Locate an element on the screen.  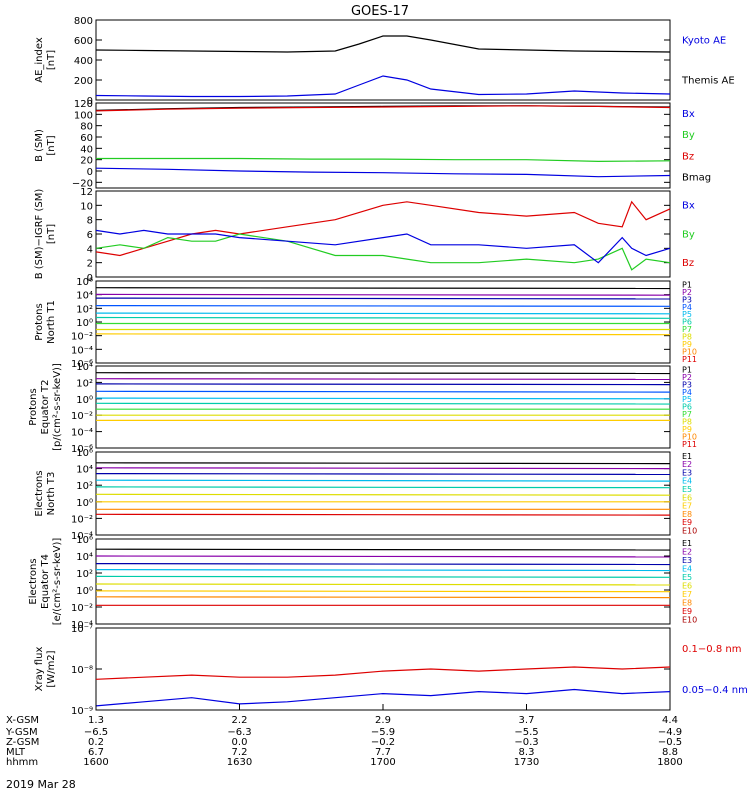
x-tick-value: 1600 is located at coordinates (95, 762).